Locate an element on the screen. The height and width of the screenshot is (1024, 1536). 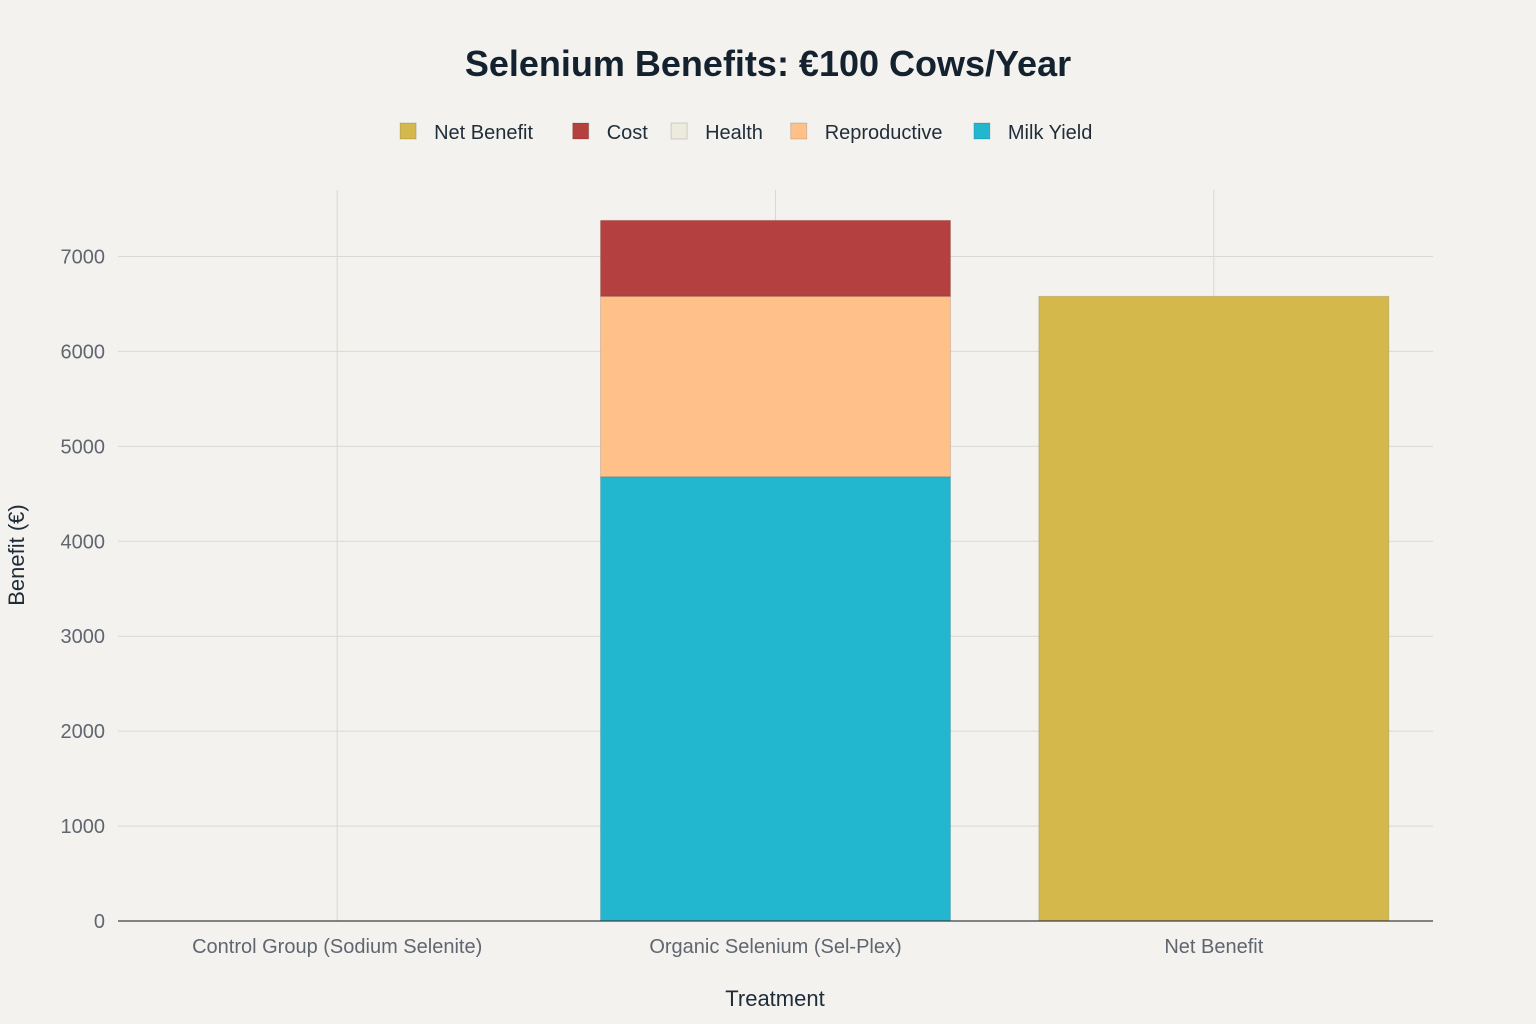
x-tick-label: Control Group (Sodium Selenite) is located at coordinates (337, 947).